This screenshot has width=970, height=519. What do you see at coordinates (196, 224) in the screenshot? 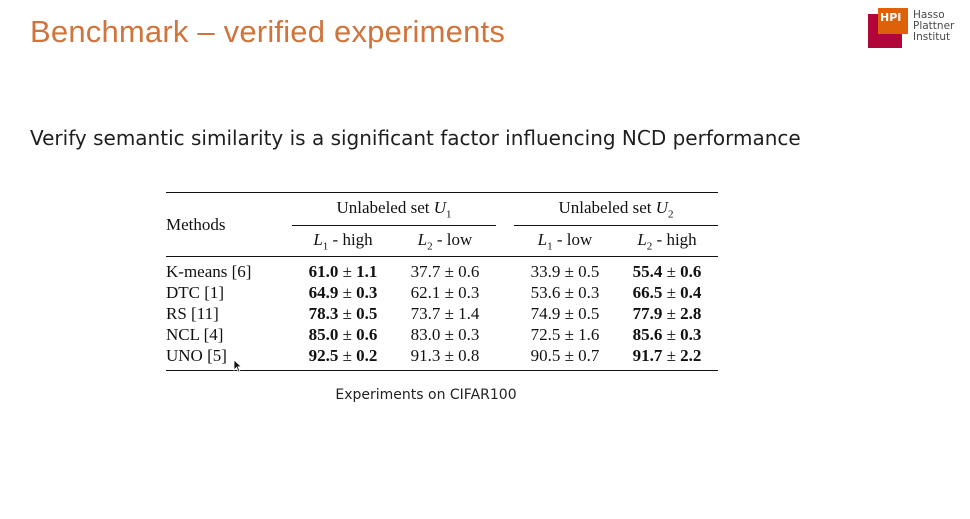
I see `methods-header: Methods` at bounding box center [196, 224].